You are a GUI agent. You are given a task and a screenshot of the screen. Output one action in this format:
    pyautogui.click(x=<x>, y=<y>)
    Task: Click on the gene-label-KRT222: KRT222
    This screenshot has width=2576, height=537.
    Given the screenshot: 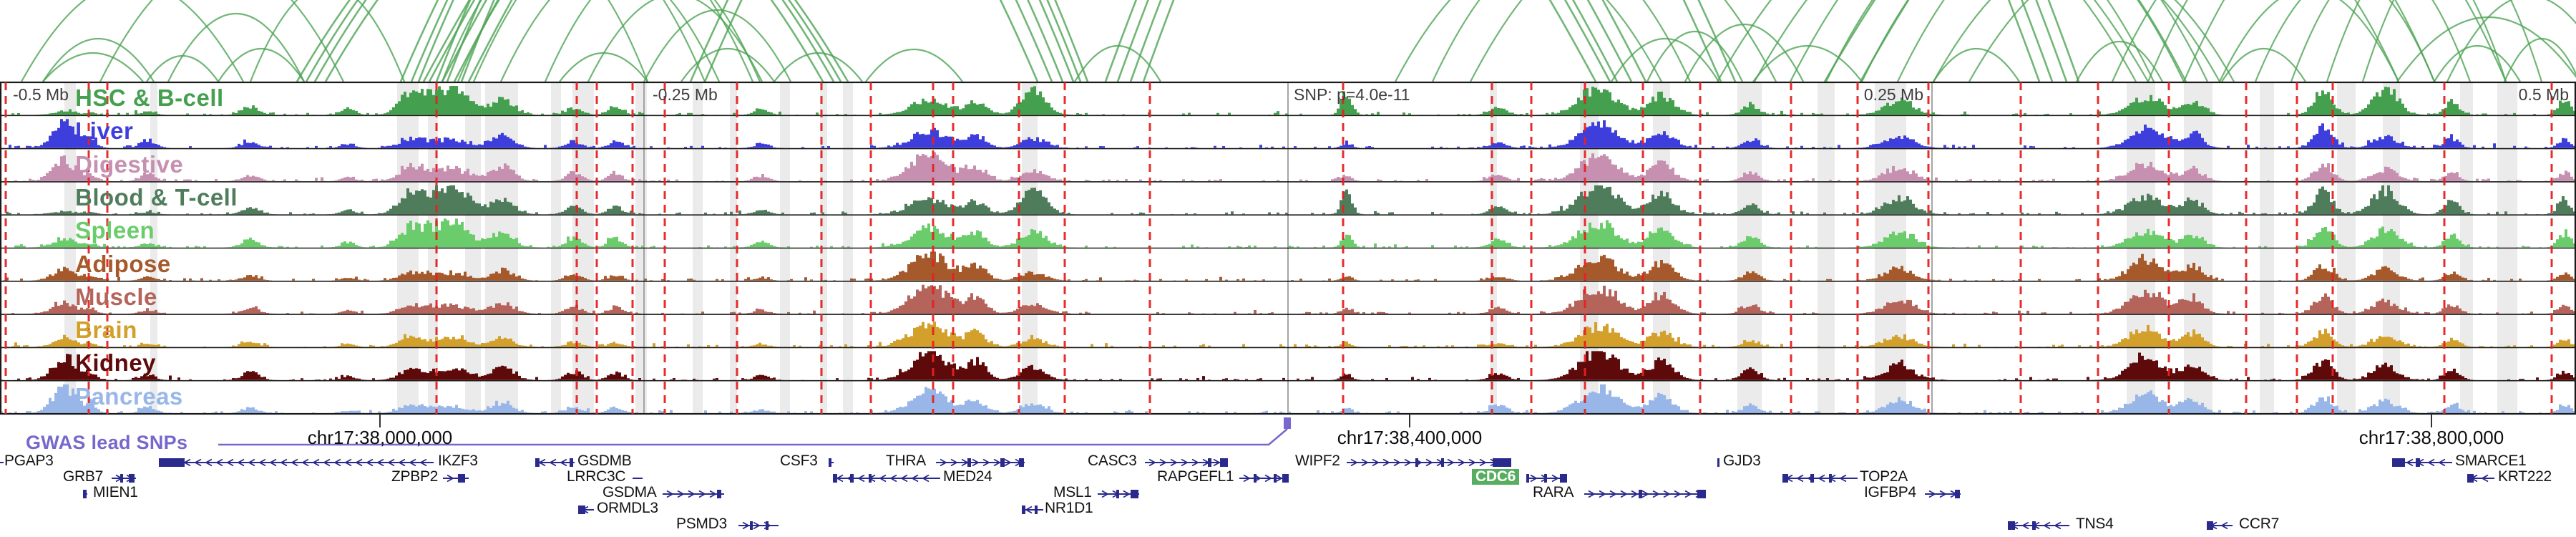 What is the action you would take?
    pyautogui.click(x=2525, y=476)
    